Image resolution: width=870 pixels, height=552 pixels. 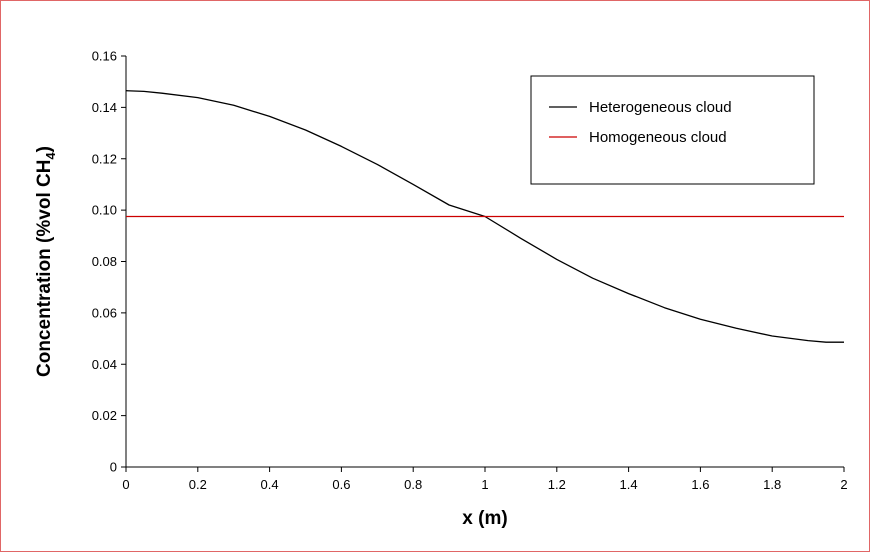 What do you see at coordinates (44, 149) in the screenshot?
I see `y-axis-title-close: )` at bounding box center [44, 149].